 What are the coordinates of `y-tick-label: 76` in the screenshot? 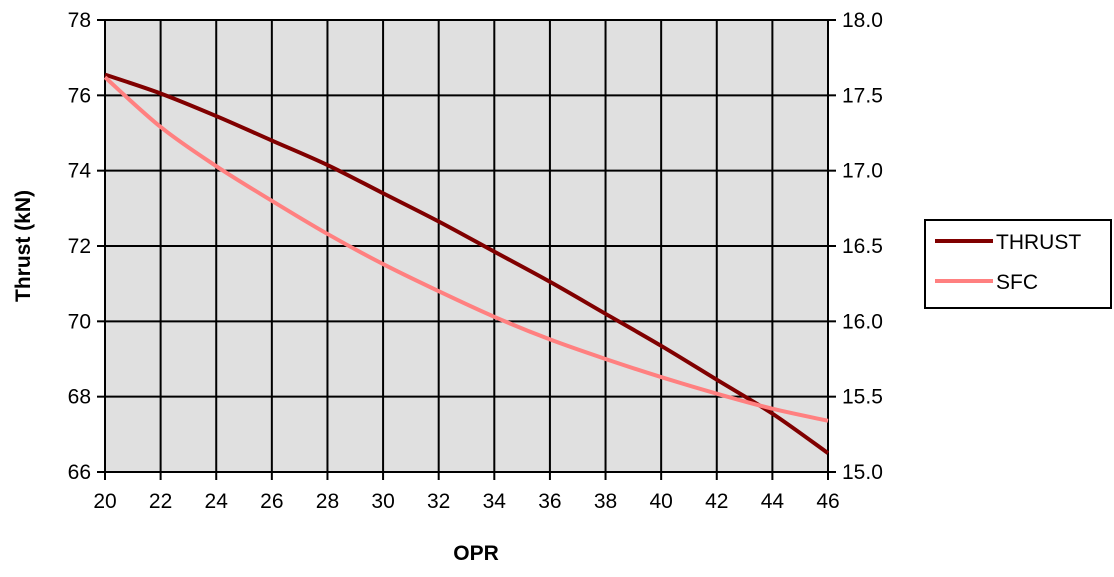 It's located at (79, 95).